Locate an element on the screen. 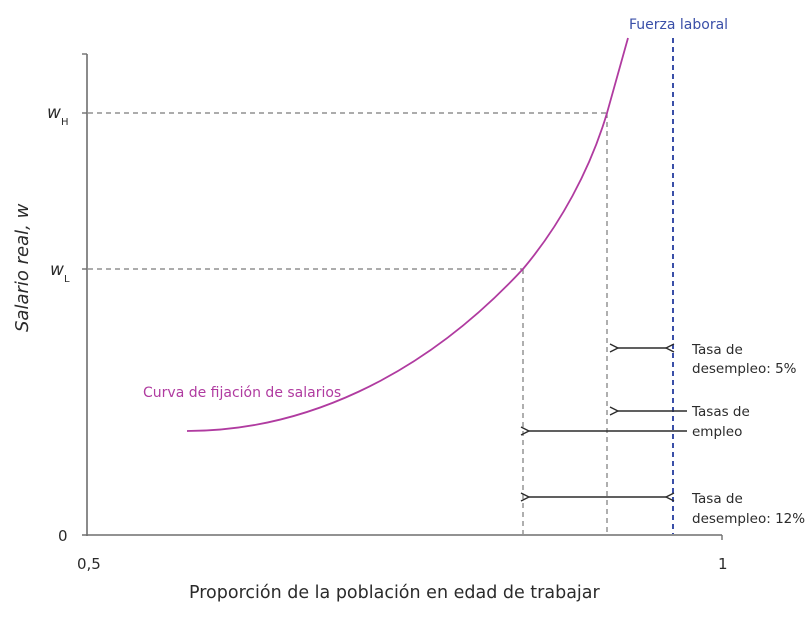 The width and height of the screenshot is (810, 619). x-tick-label-min: 0,5 is located at coordinates (89, 564).